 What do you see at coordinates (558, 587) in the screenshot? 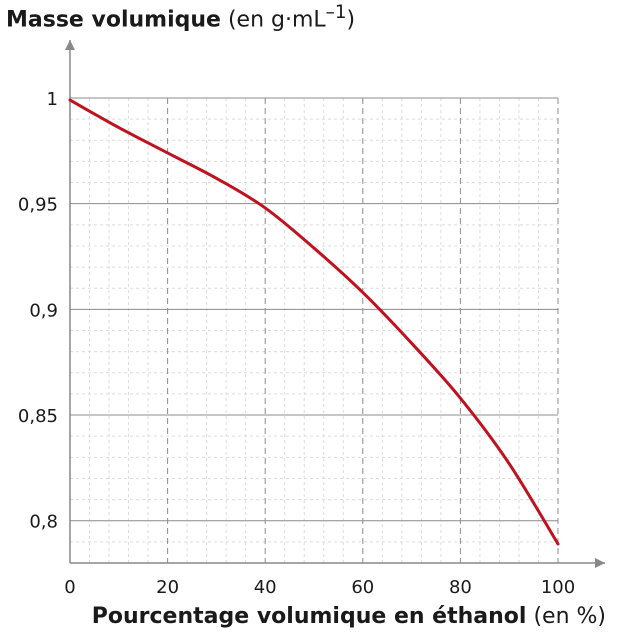
I see `x-tick-label: 100` at bounding box center [558, 587].